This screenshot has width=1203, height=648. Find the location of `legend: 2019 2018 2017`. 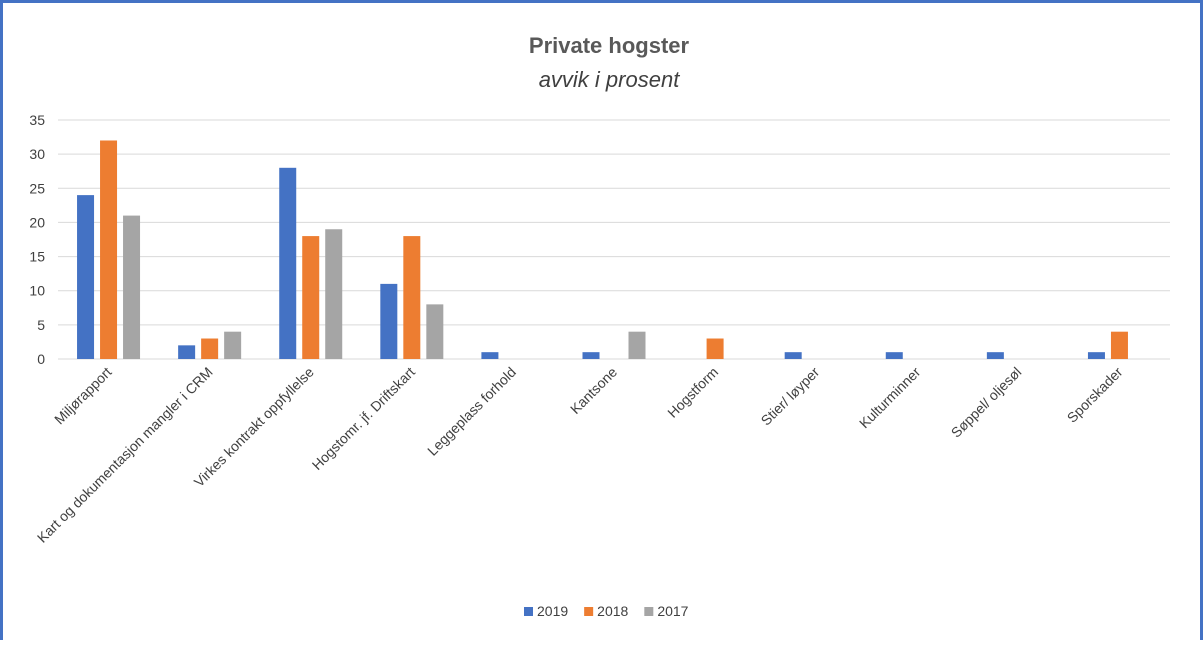

legend: 2019 2018 2017 is located at coordinates (606, 611).